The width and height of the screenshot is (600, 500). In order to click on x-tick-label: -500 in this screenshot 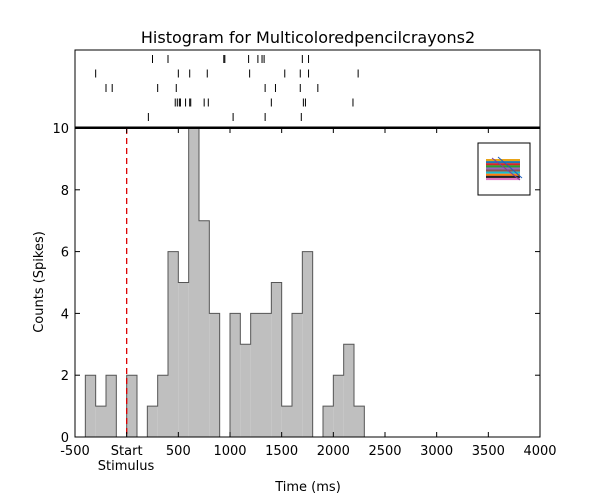, I will do `click(75, 451)`.